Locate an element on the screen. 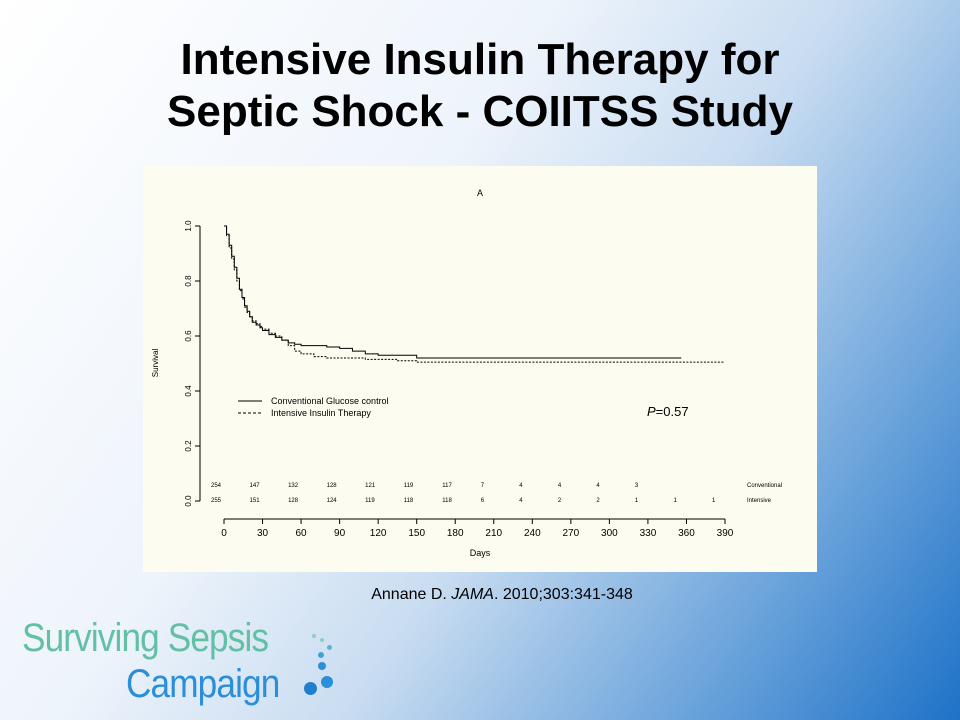 The width and height of the screenshot is (960, 720). x-tick-label-6: 180 is located at coordinates (455, 533).